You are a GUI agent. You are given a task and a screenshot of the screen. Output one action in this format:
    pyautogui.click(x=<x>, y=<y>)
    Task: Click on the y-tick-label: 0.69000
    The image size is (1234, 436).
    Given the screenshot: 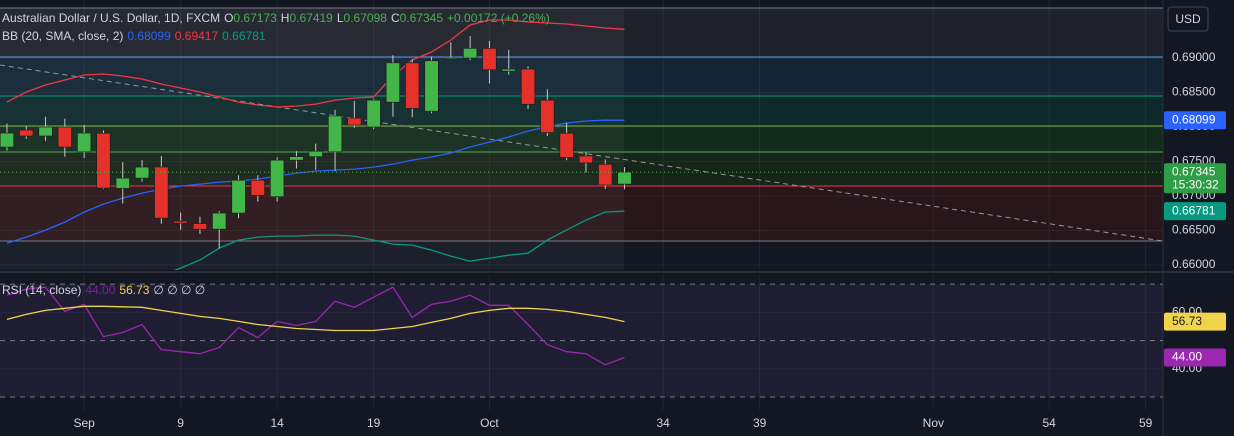 What is the action you would take?
    pyautogui.click(x=1194, y=57)
    